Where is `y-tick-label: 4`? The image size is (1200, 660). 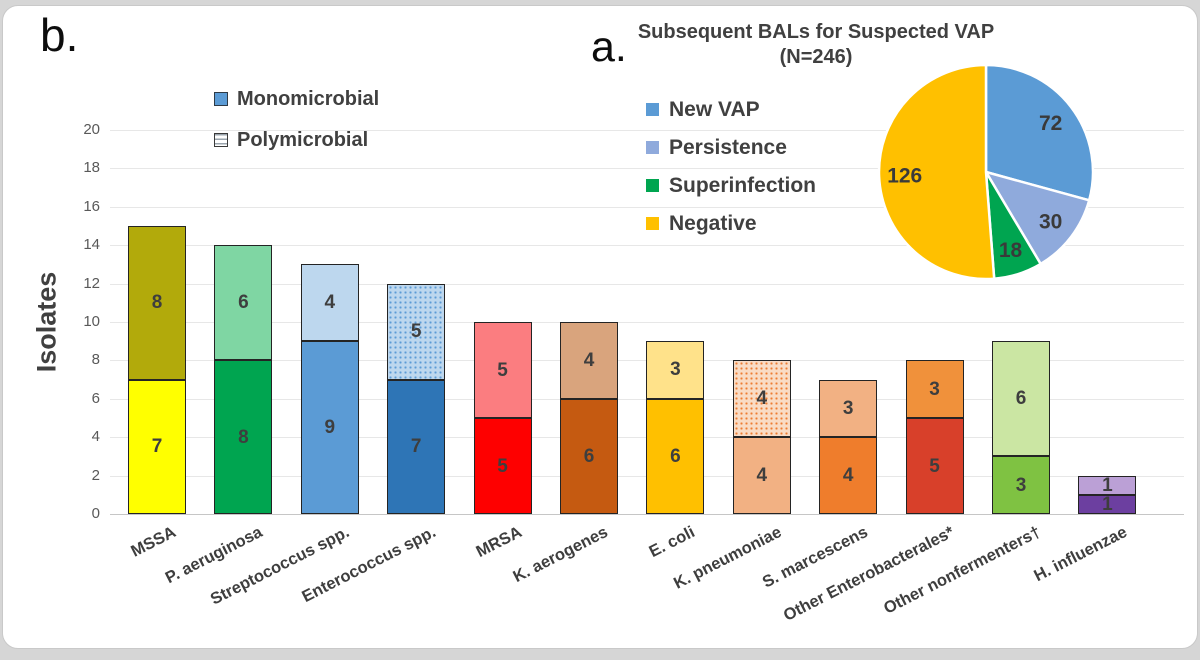
y-tick-label: 4 is located at coordinates (95, 437).